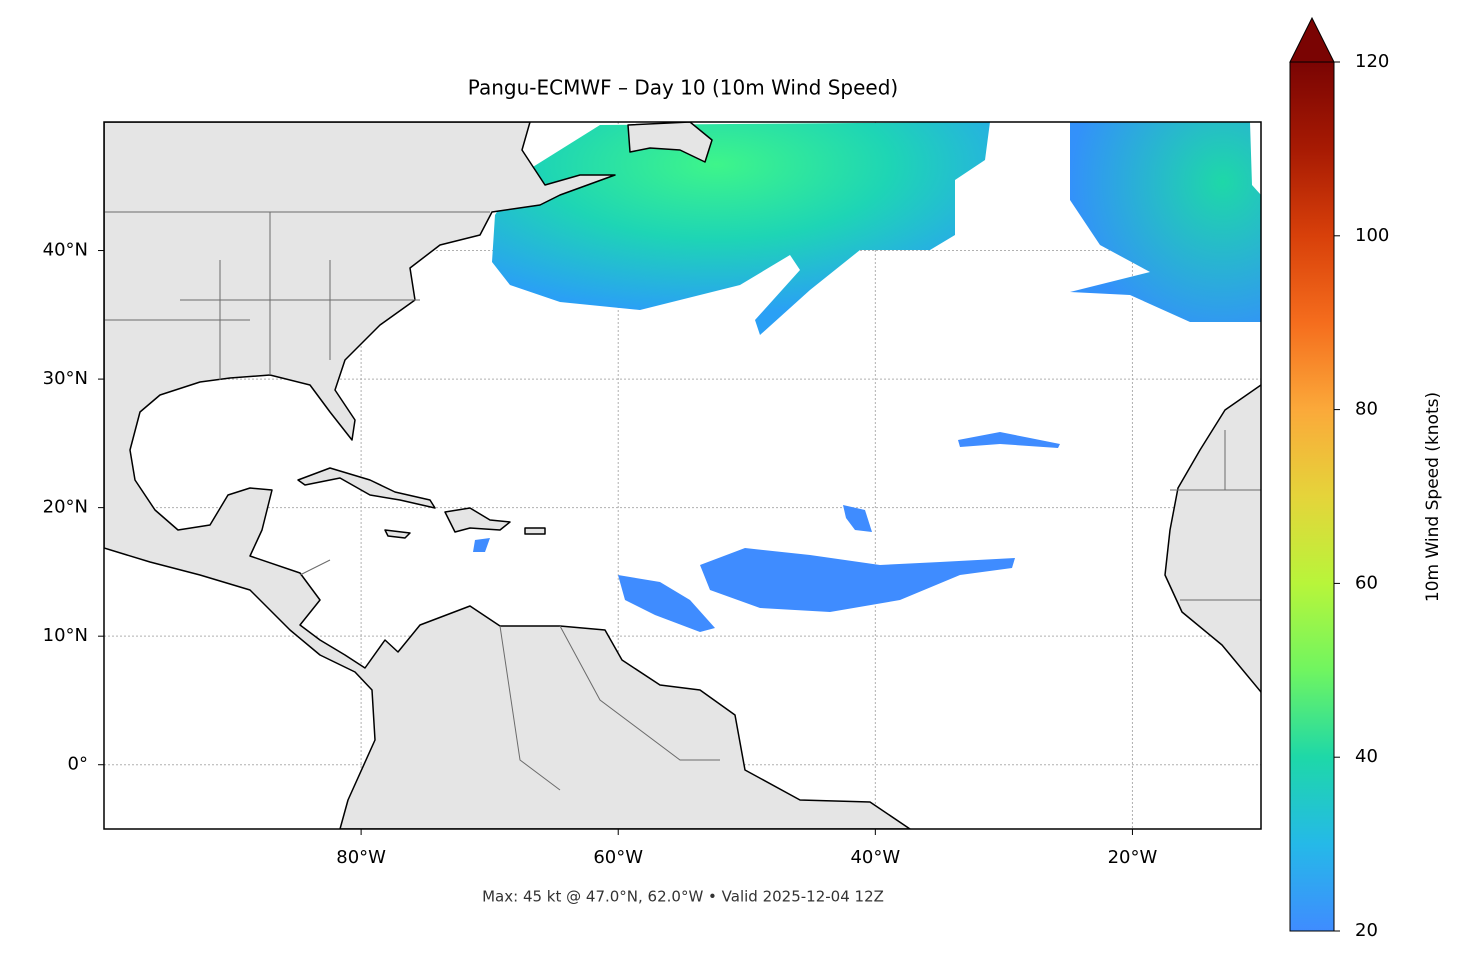 The image size is (1466, 969). What do you see at coordinates (1366, 409) in the screenshot?
I see `colorbar-tick-label: 80` at bounding box center [1366, 409].